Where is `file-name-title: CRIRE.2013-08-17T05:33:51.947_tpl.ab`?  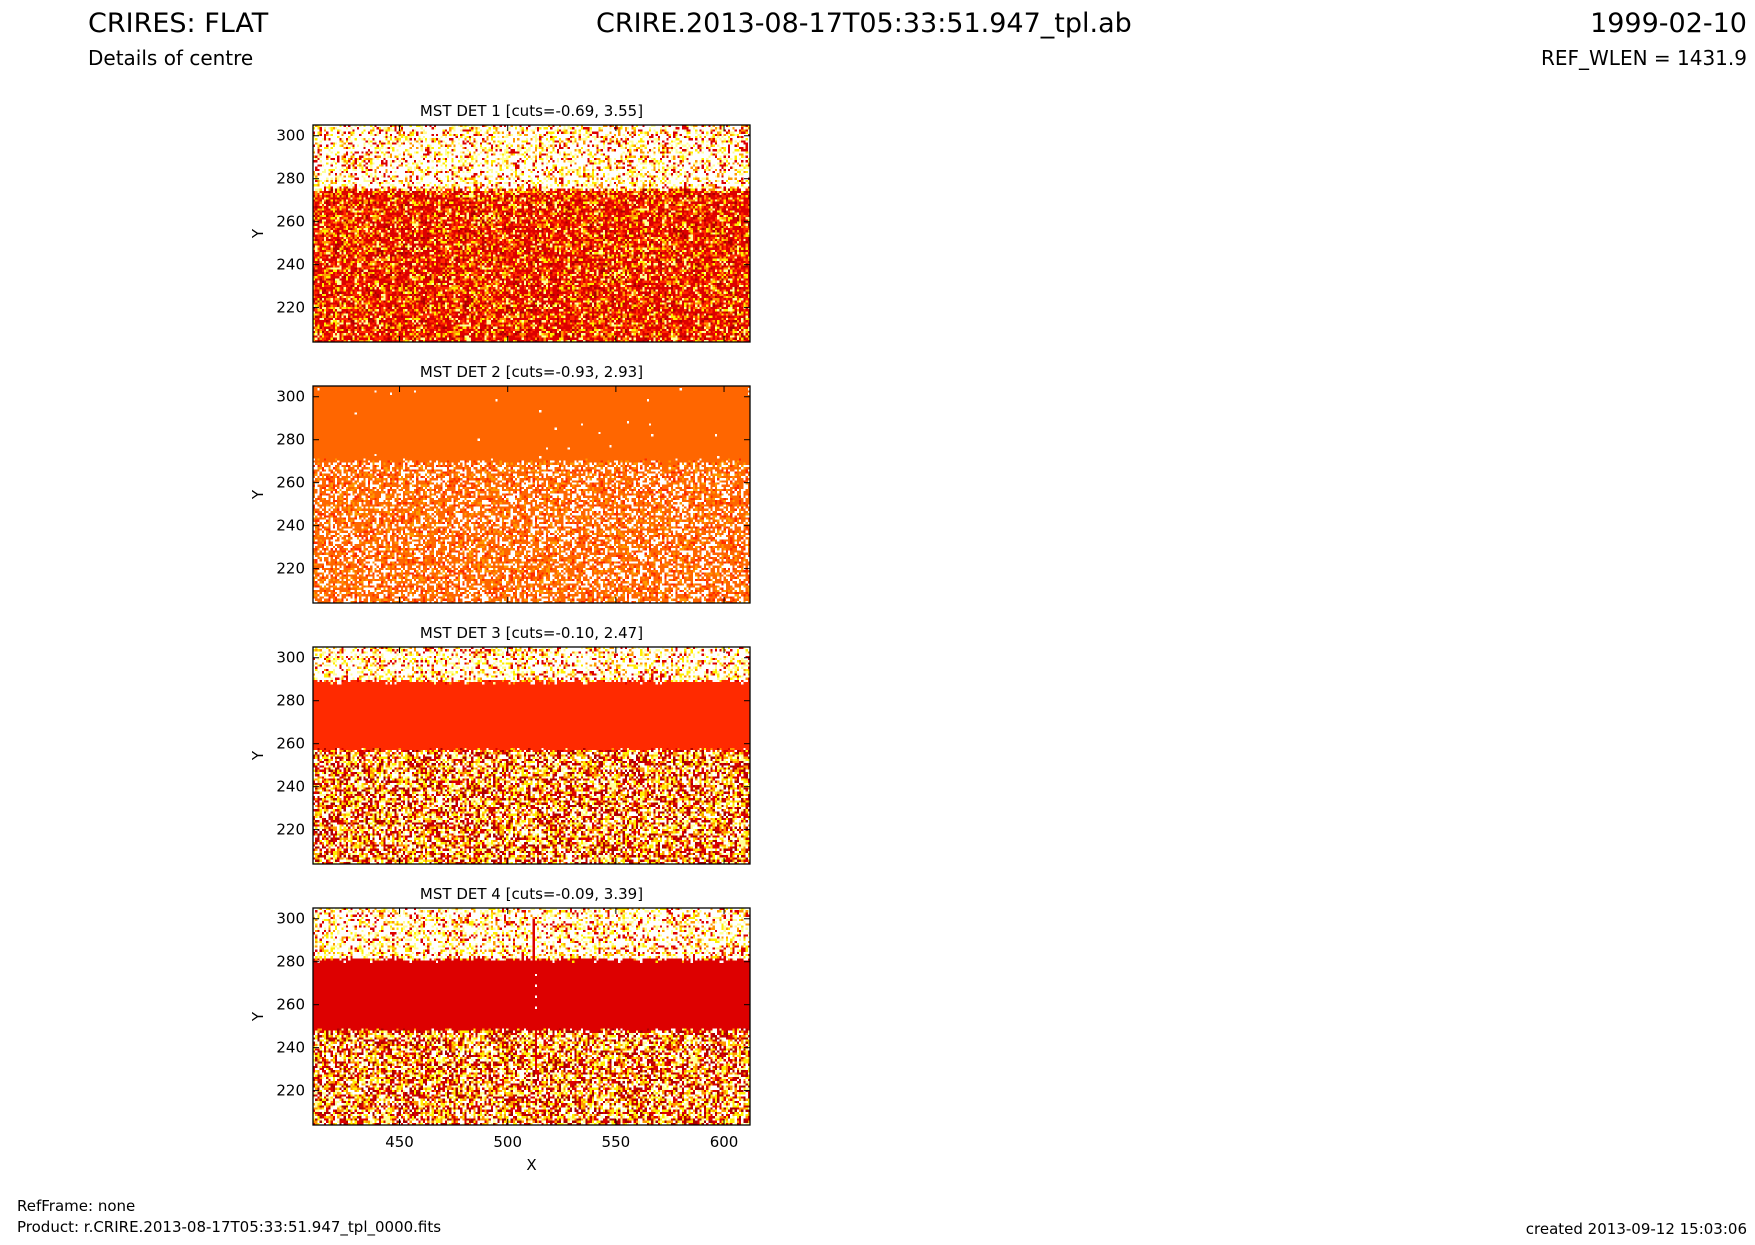
file-name-title: CRIRE.2013-08-17T05:33:51.947_tpl.ab is located at coordinates (864, 23).